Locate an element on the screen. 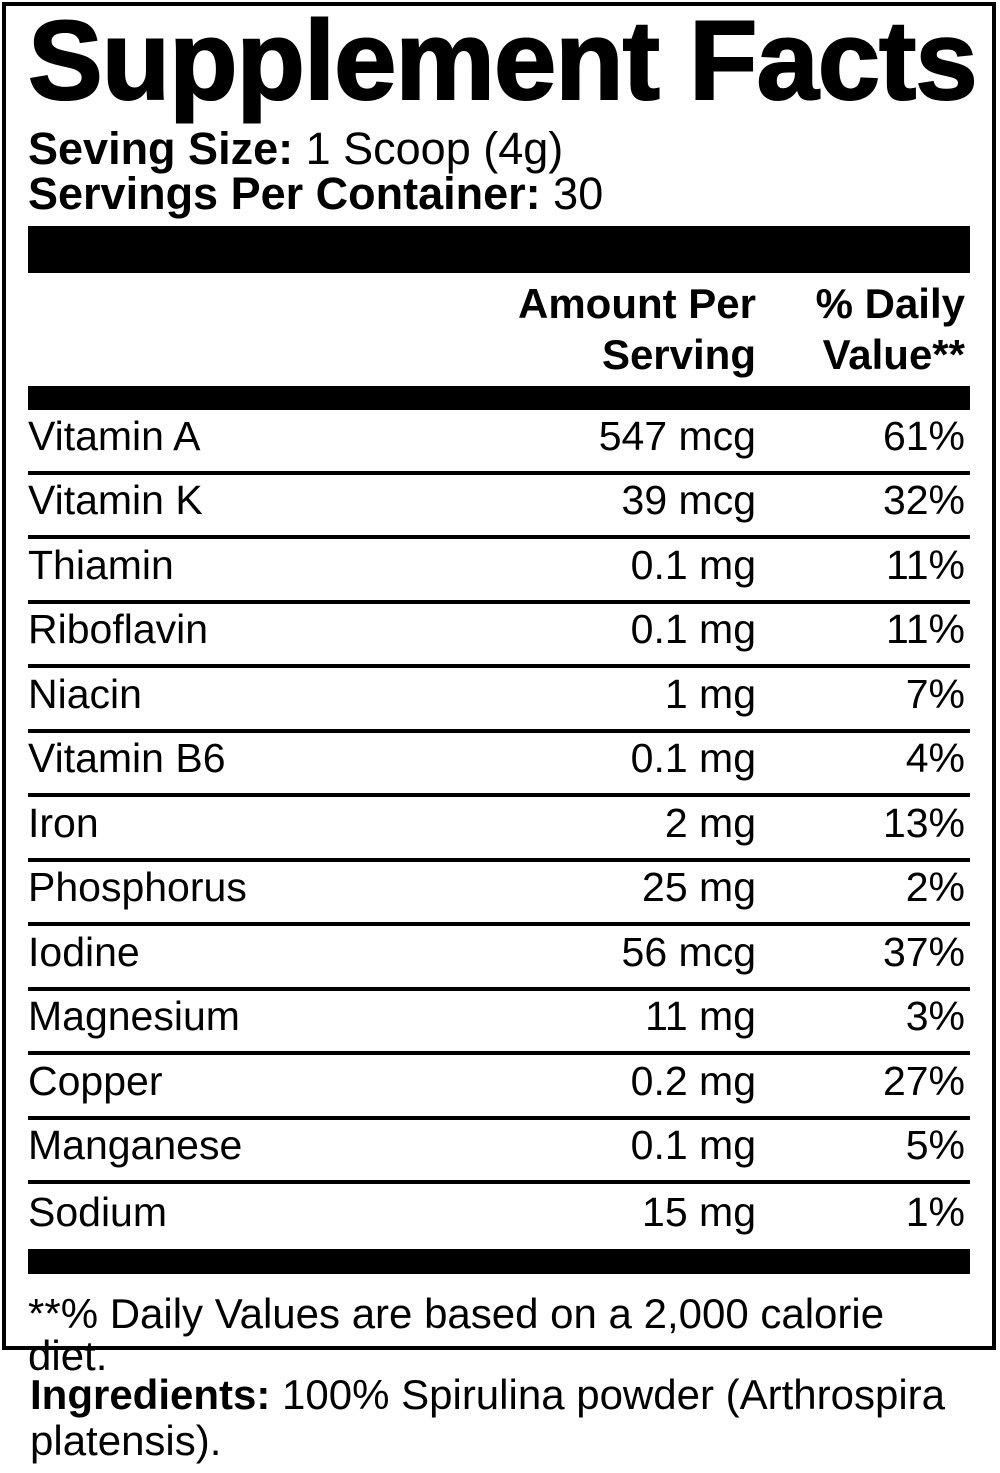 The height and width of the screenshot is (1473, 1000). header-spacer is located at coordinates (242, 329).